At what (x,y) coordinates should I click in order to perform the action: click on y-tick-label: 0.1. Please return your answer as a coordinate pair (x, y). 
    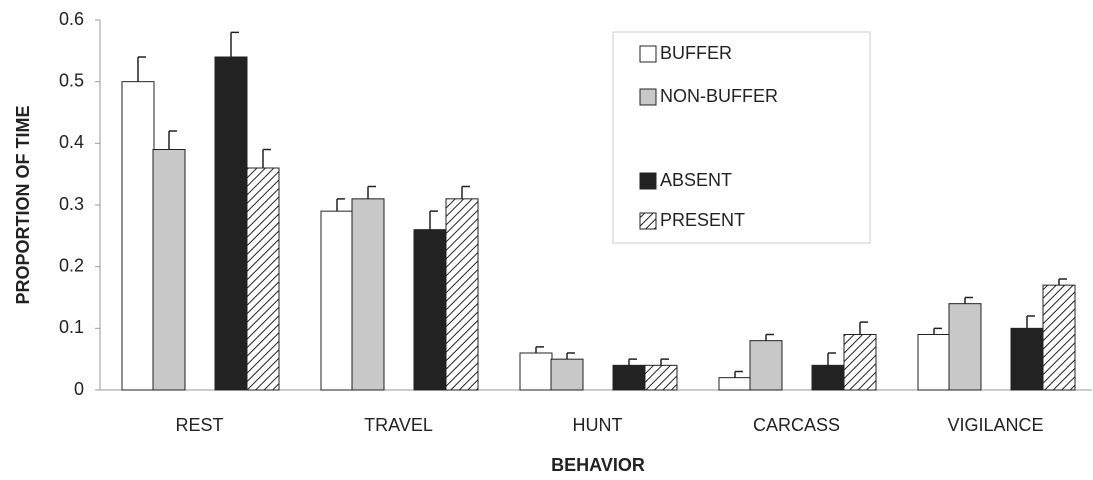
    Looking at the image, I should click on (71, 327).